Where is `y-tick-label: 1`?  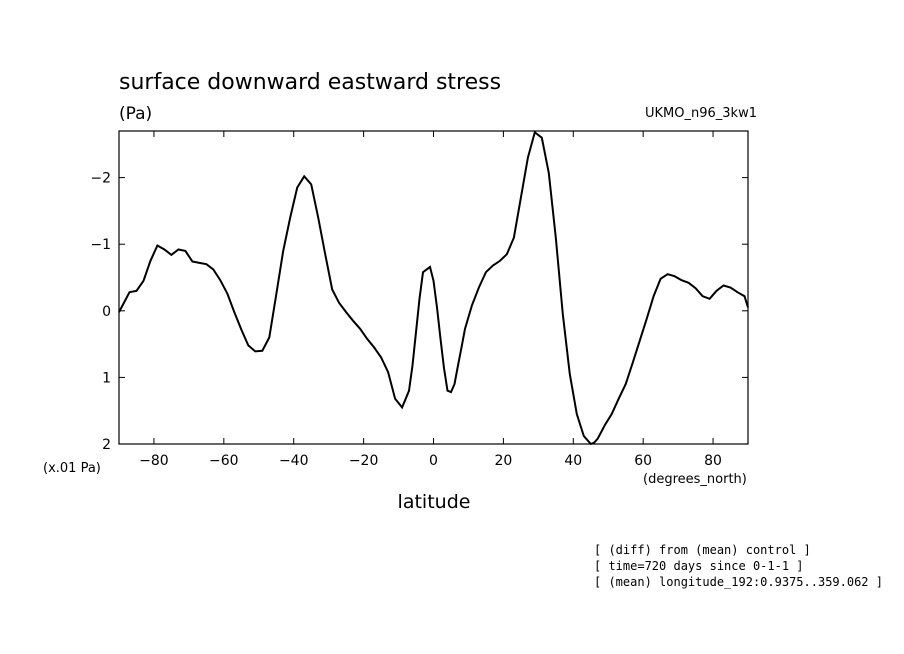
y-tick-label: 1 is located at coordinates (106, 378).